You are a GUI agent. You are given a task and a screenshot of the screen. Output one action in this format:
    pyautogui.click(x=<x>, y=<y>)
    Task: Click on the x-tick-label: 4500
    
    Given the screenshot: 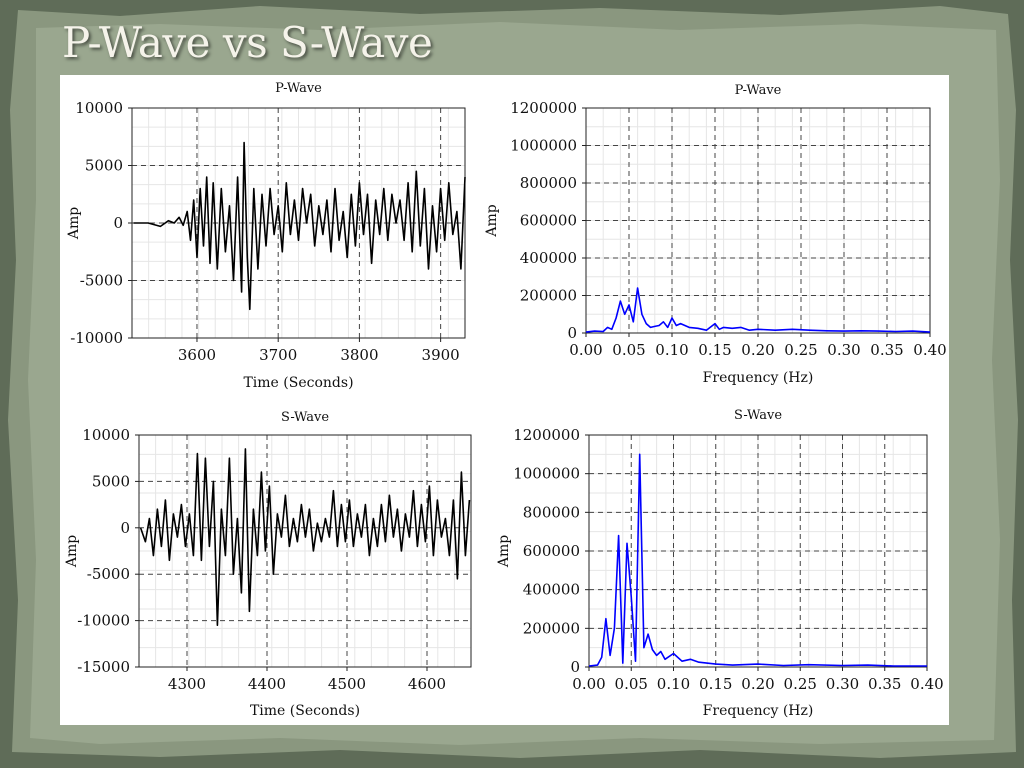 What is the action you would take?
    pyautogui.click(x=347, y=684)
    